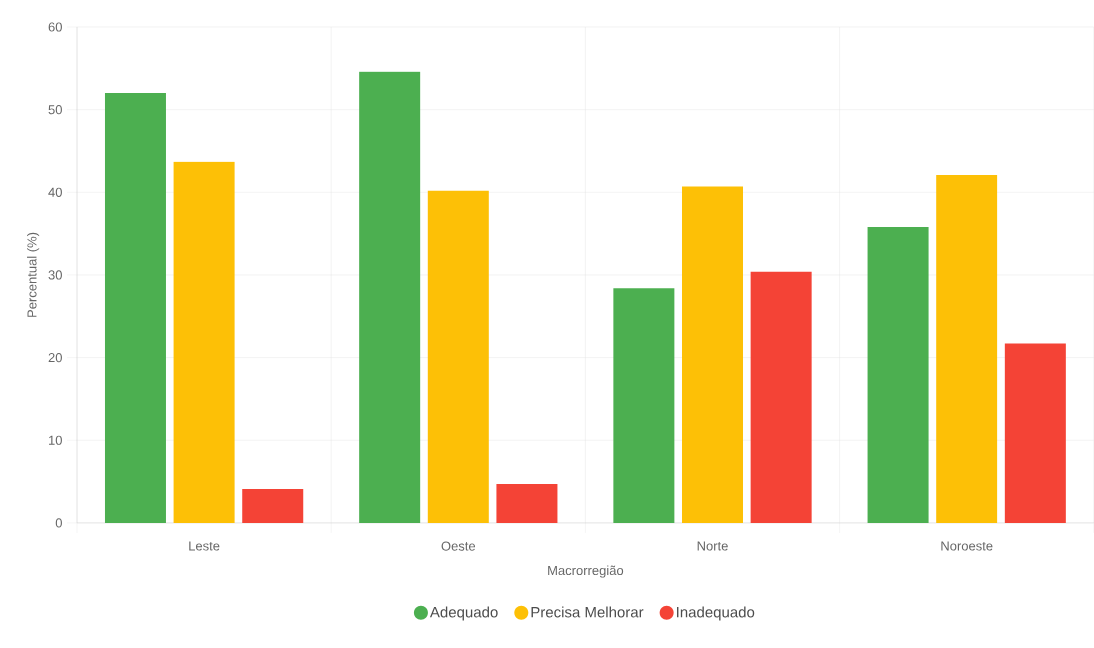  Describe the element at coordinates (587, 612) in the screenshot. I see `legend-label: Precisa Melhorar` at that location.